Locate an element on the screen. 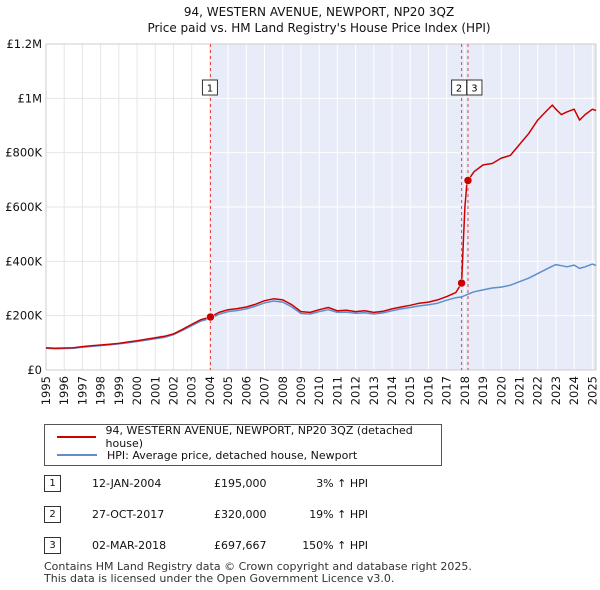 The image size is (600, 590). x-tick-label: 2019 is located at coordinates (483, 390).